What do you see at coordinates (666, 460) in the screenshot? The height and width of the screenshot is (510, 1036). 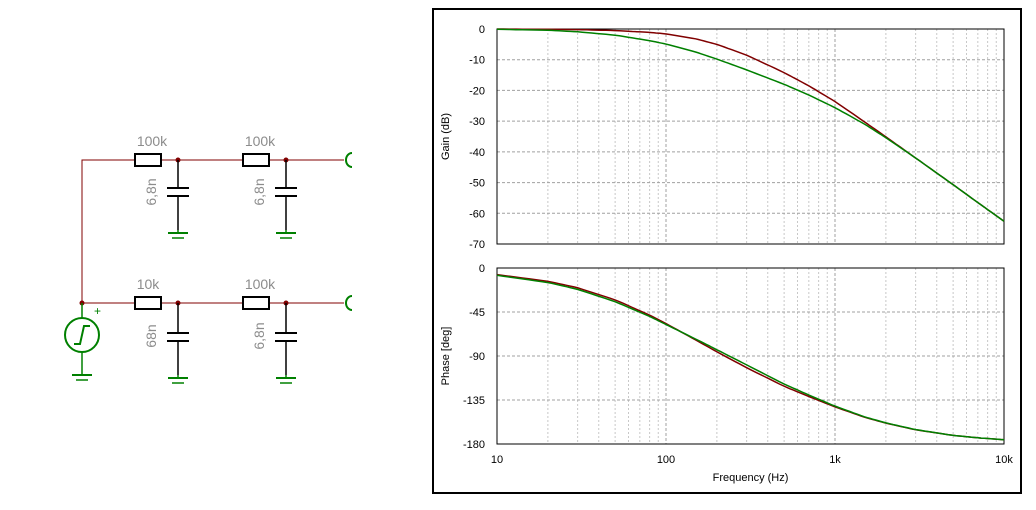 I see `x-tick-label: 100` at bounding box center [666, 460].